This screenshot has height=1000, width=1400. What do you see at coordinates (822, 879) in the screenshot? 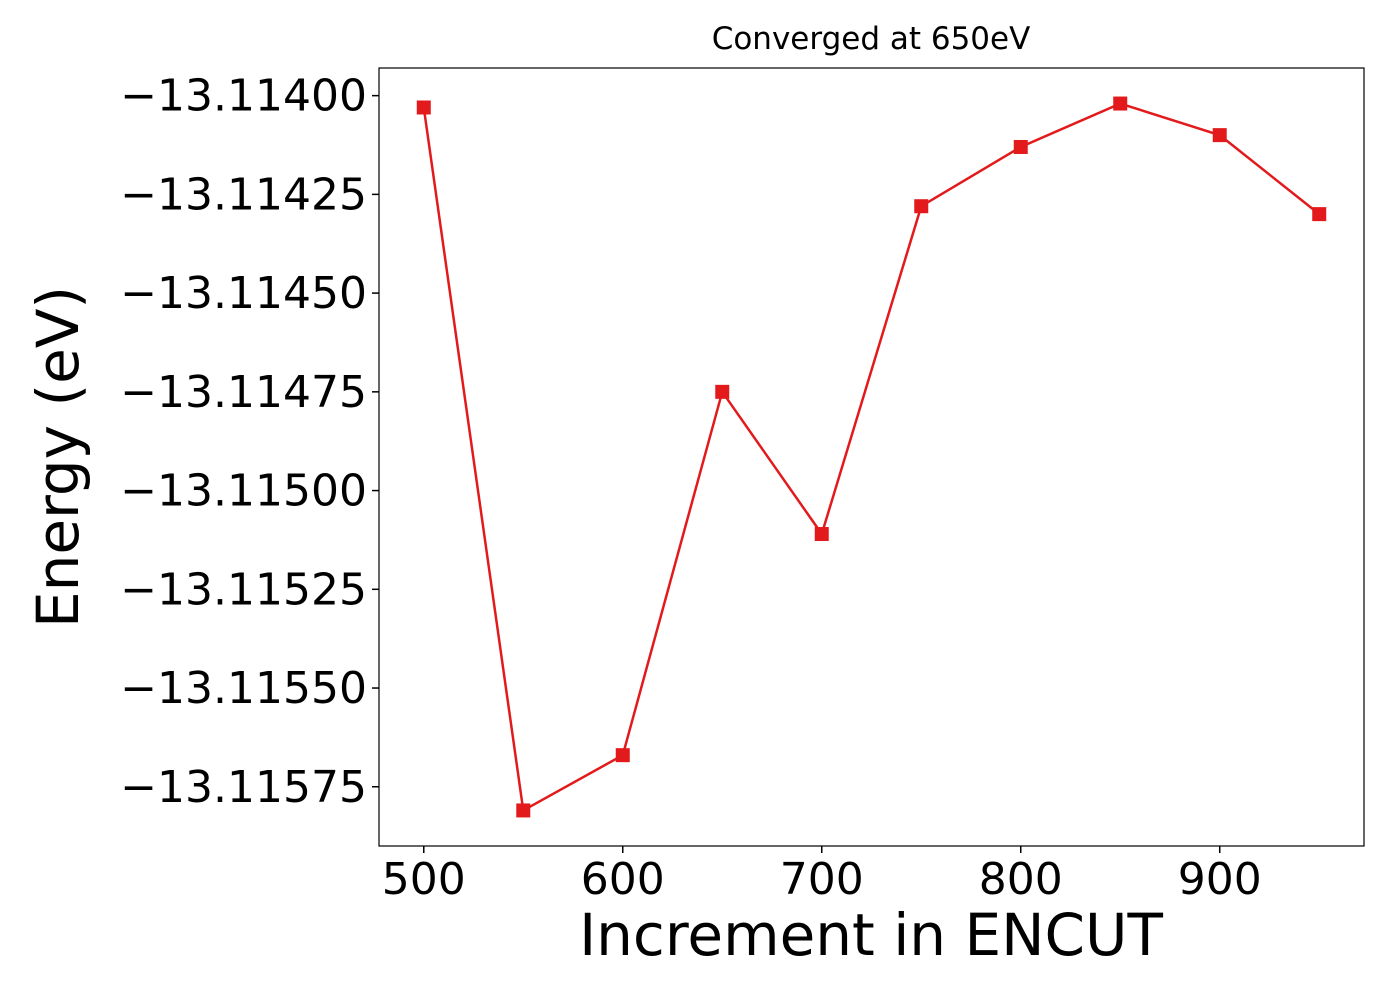
I see `x-tick-label: 700` at bounding box center [822, 879].